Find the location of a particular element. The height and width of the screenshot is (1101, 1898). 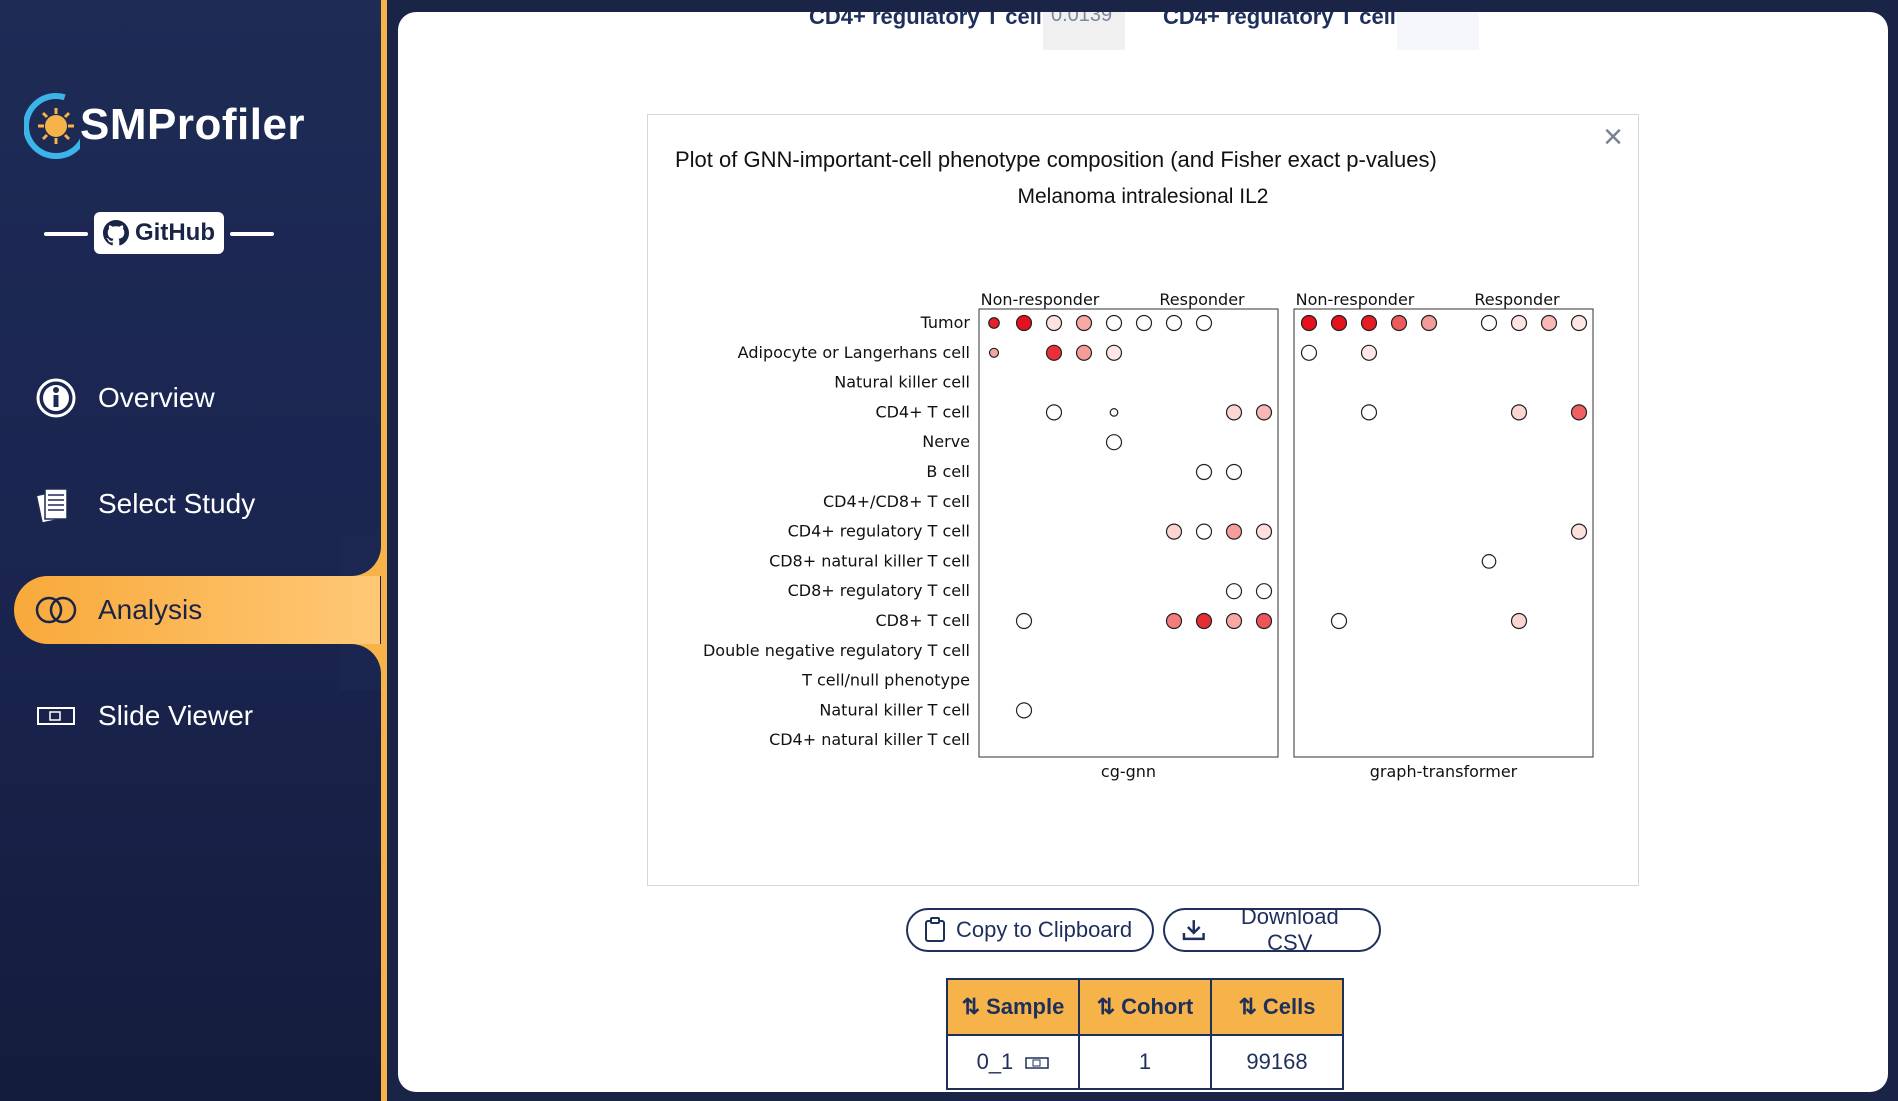

github-label: GitHub is located at coordinates (175, 232).